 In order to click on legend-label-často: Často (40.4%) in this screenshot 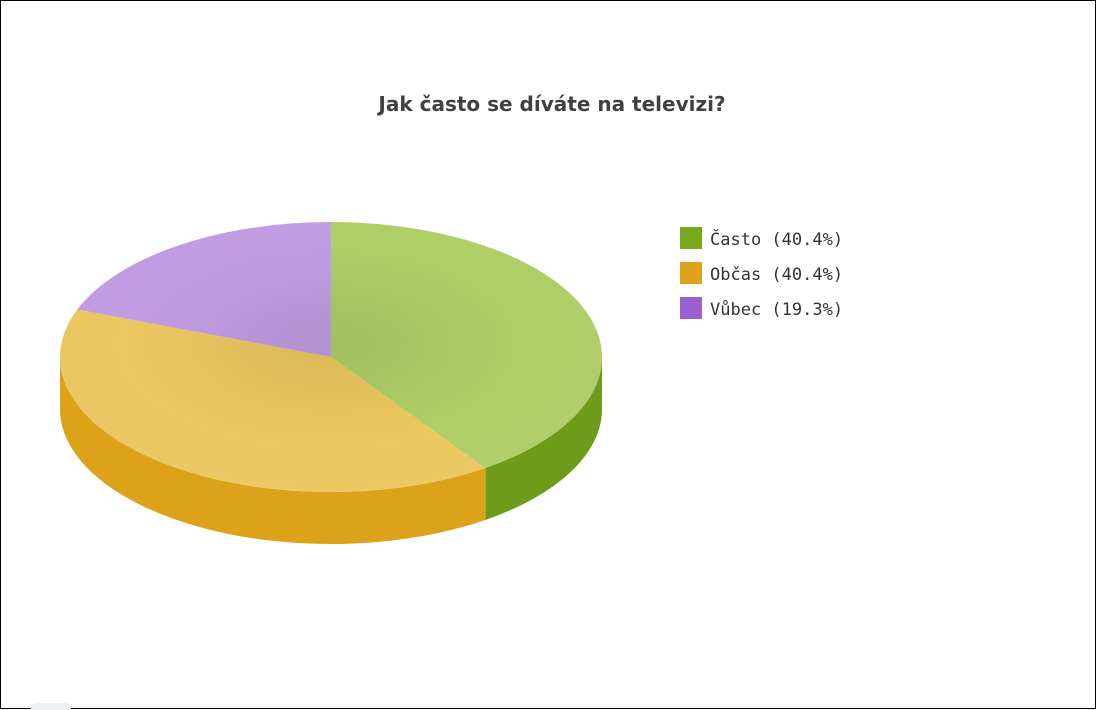, I will do `click(776, 239)`.